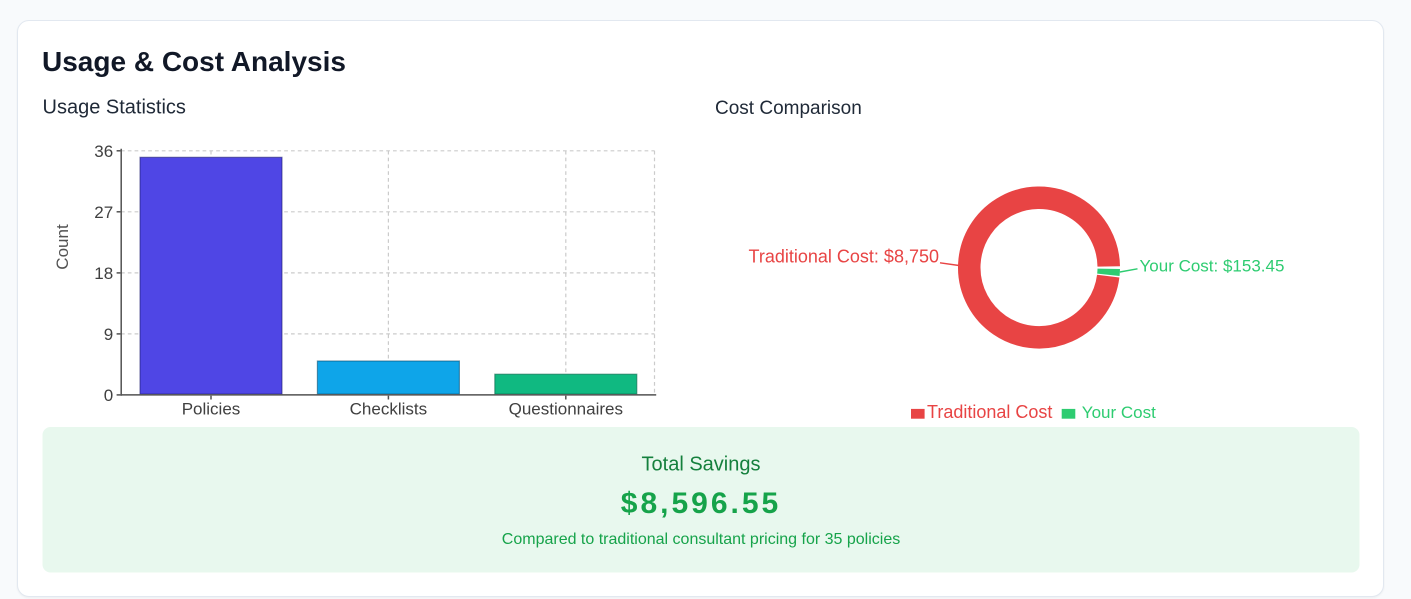 This screenshot has width=1411, height=599. What do you see at coordinates (1119, 412) in the screenshot?
I see `svg-text: Your Cost` at bounding box center [1119, 412].